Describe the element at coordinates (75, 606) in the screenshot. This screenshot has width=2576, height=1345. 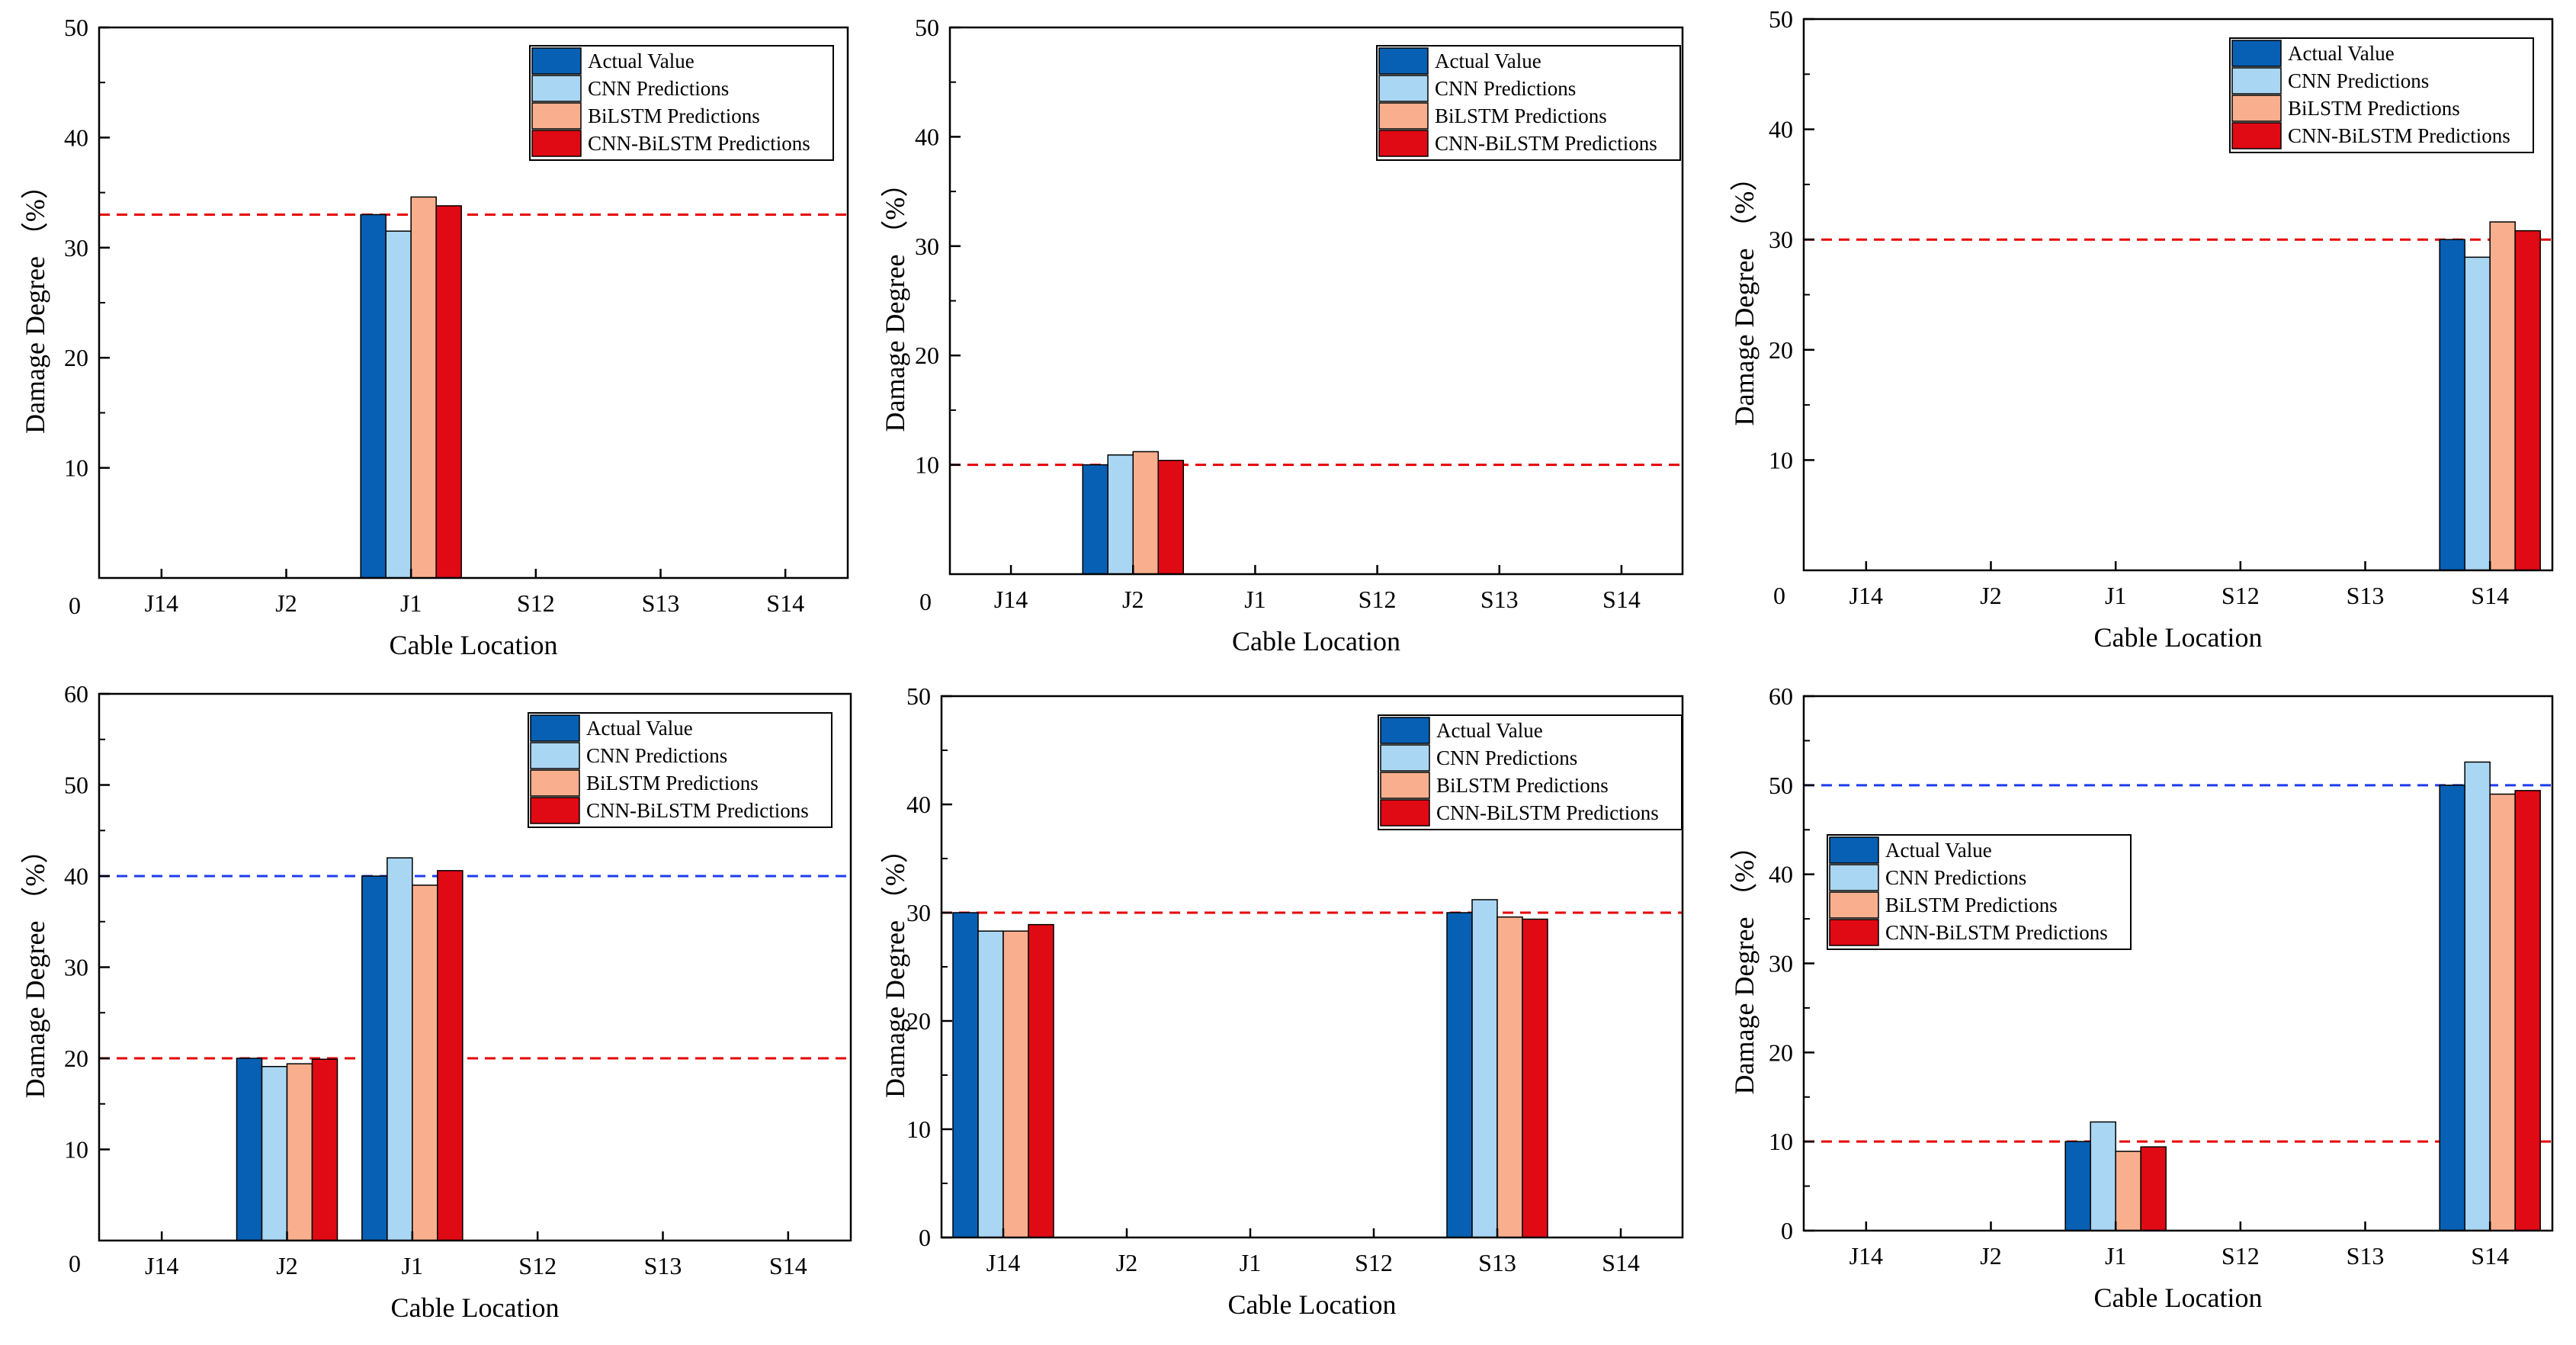
I see `y-zero-label: 0` at that location.